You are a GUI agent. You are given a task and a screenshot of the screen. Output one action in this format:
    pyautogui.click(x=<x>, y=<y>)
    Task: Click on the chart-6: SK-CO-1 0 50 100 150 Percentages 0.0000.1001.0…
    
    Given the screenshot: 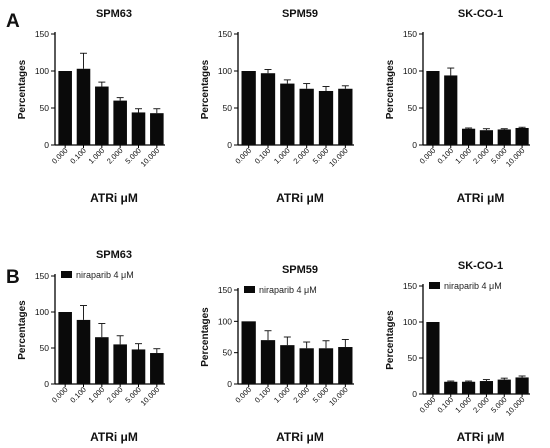 What is the action you would take?
    pyautogui.click(x=457, y=352)
    